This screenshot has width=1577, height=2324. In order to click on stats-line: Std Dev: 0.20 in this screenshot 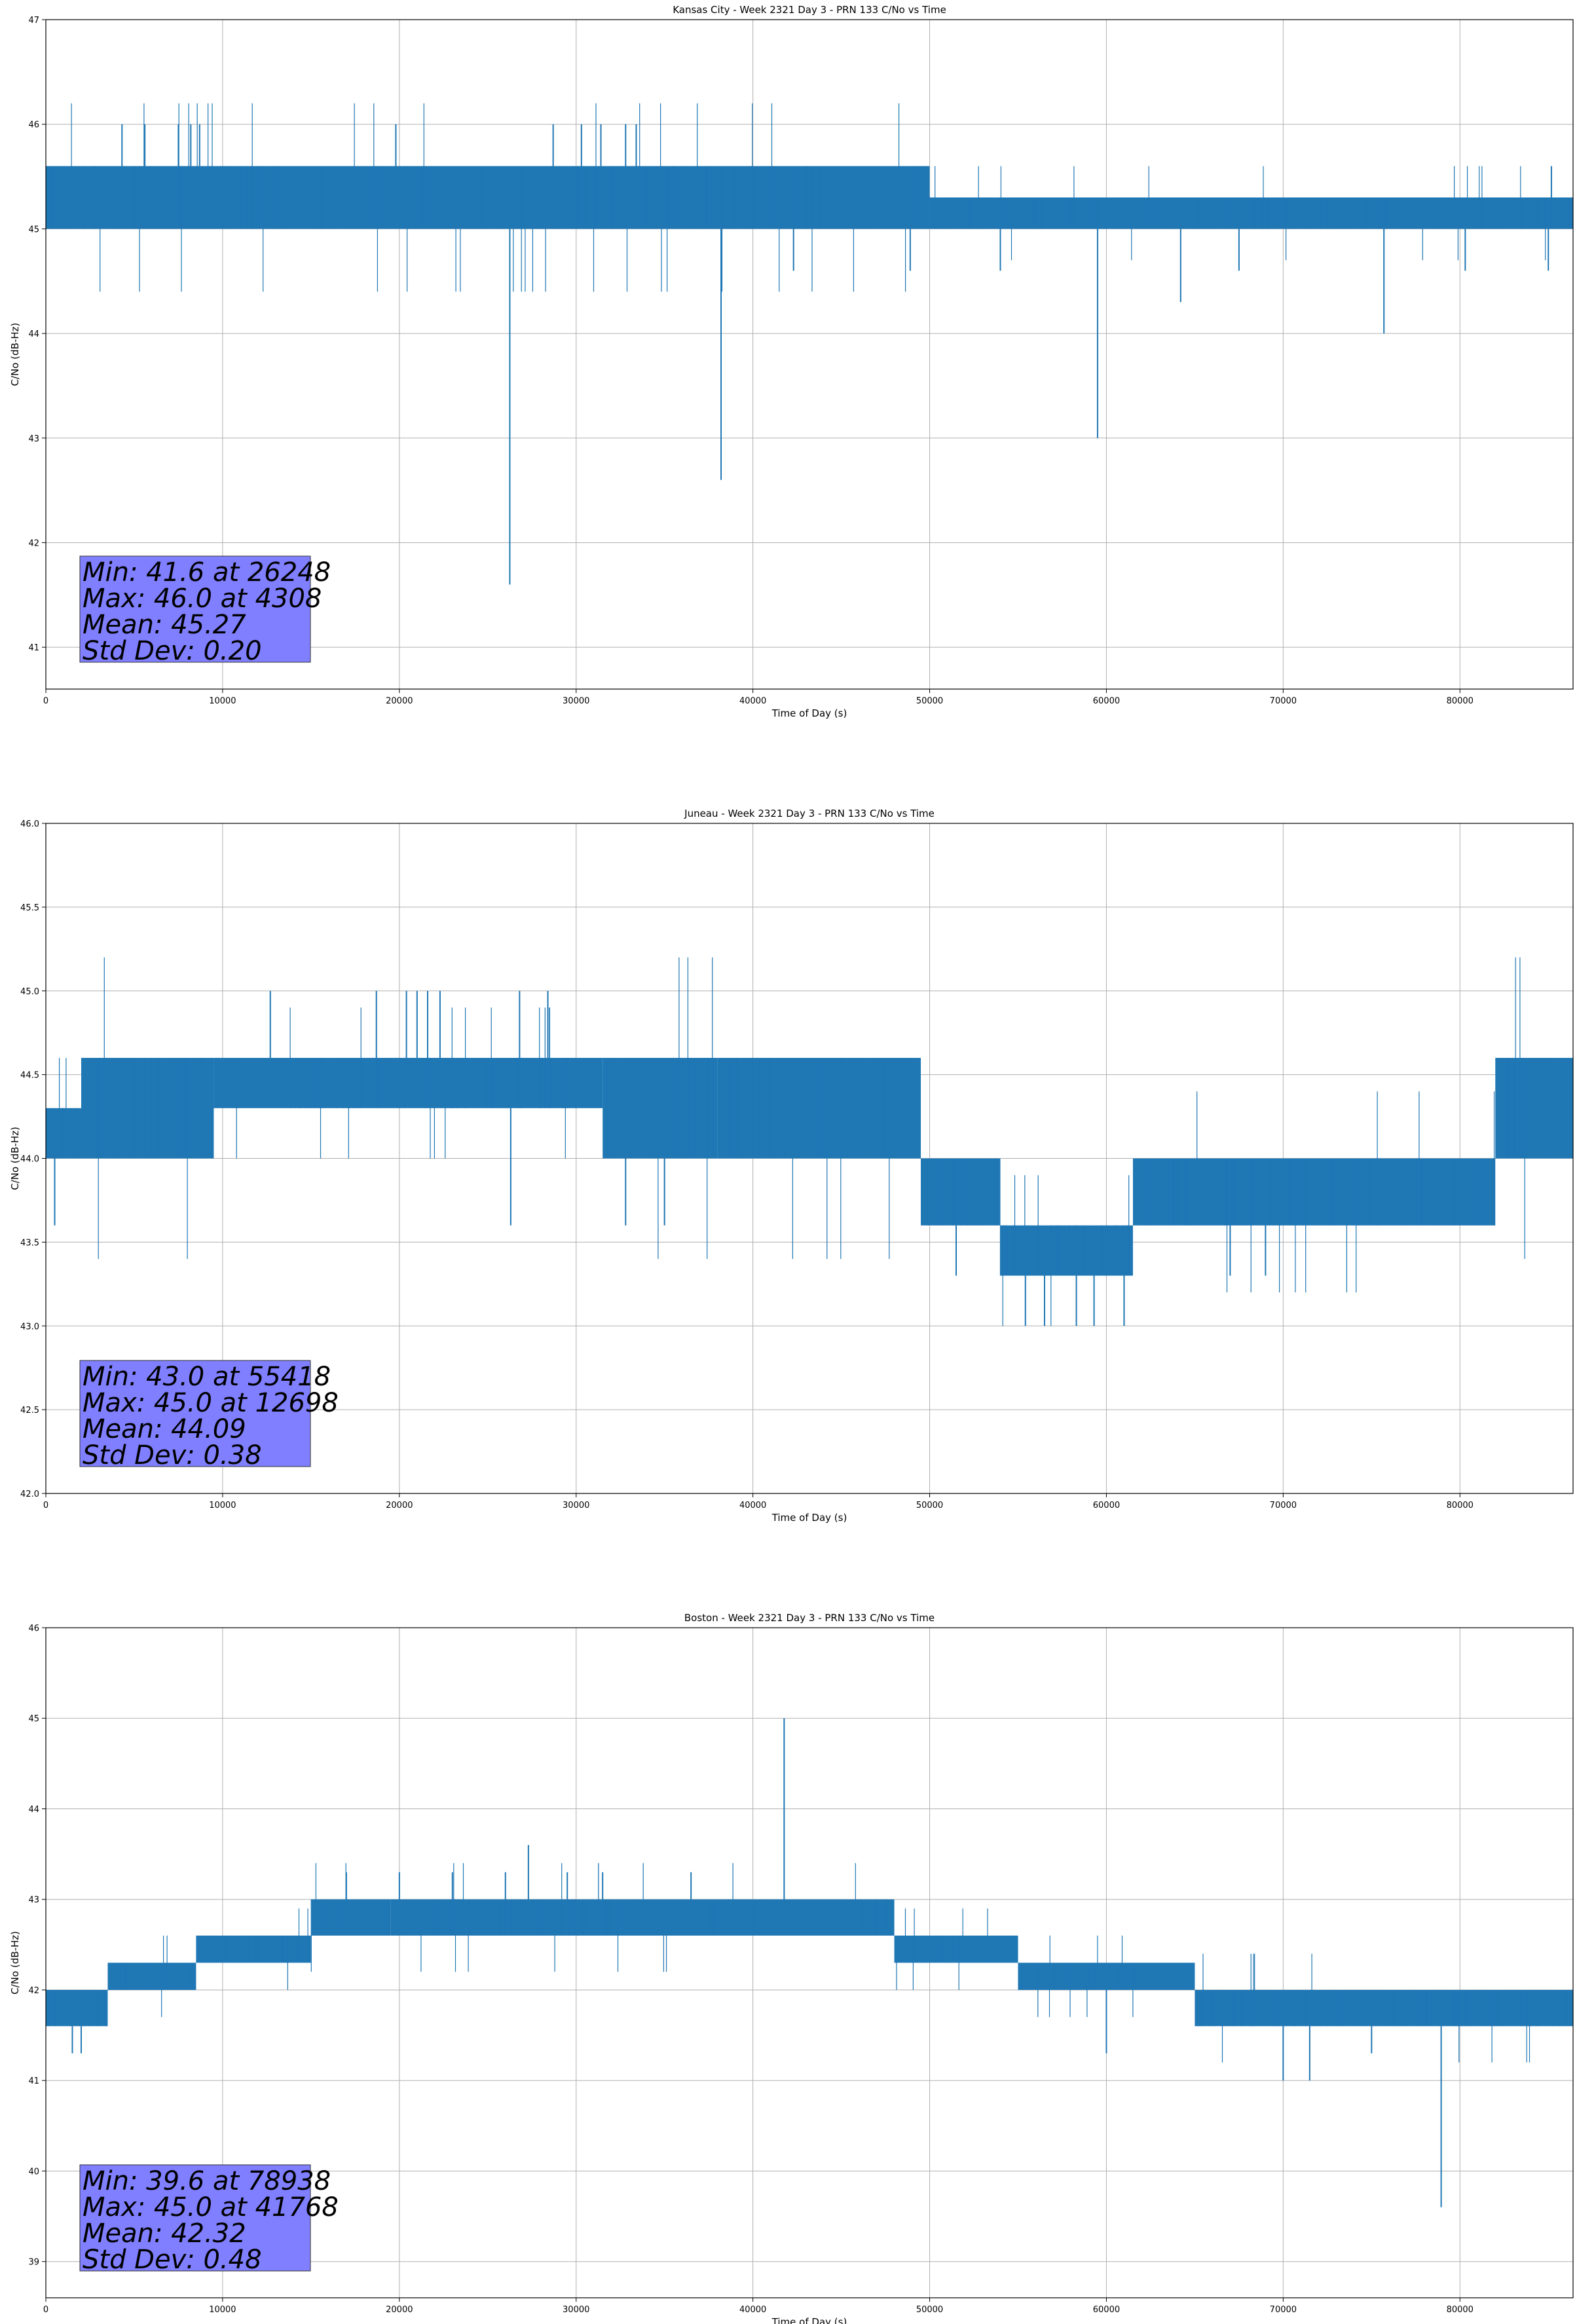, I will do `click(172, 651)`.